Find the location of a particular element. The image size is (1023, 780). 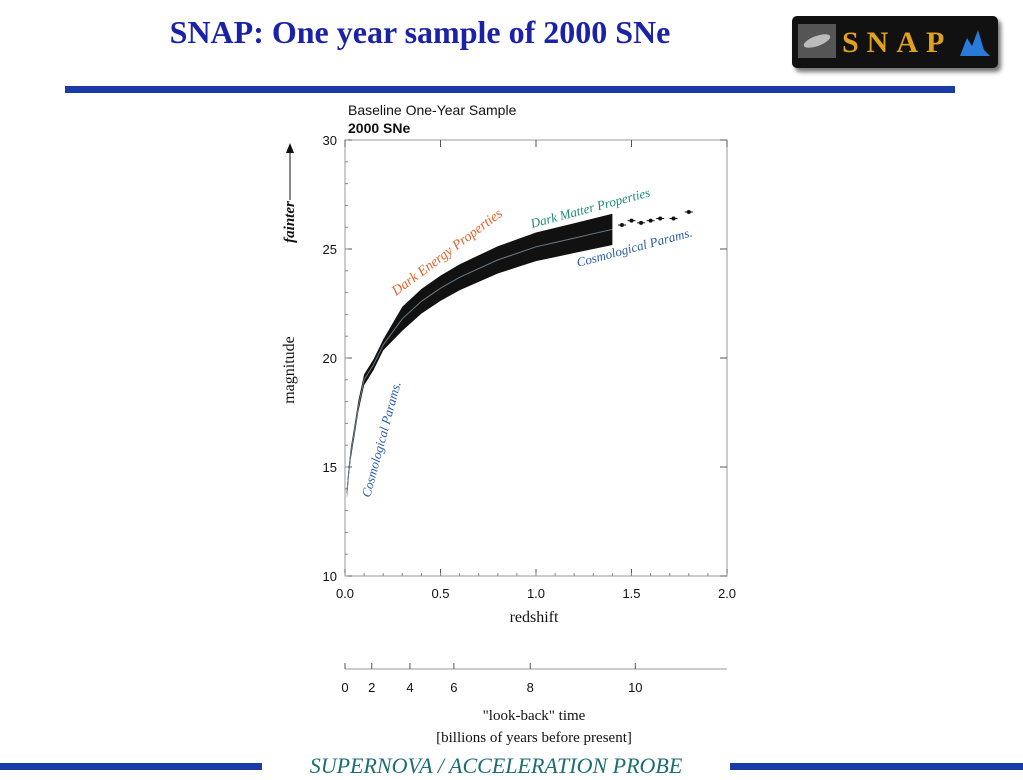

y-axis-label: magnitude is located at coordinates (289, 370).